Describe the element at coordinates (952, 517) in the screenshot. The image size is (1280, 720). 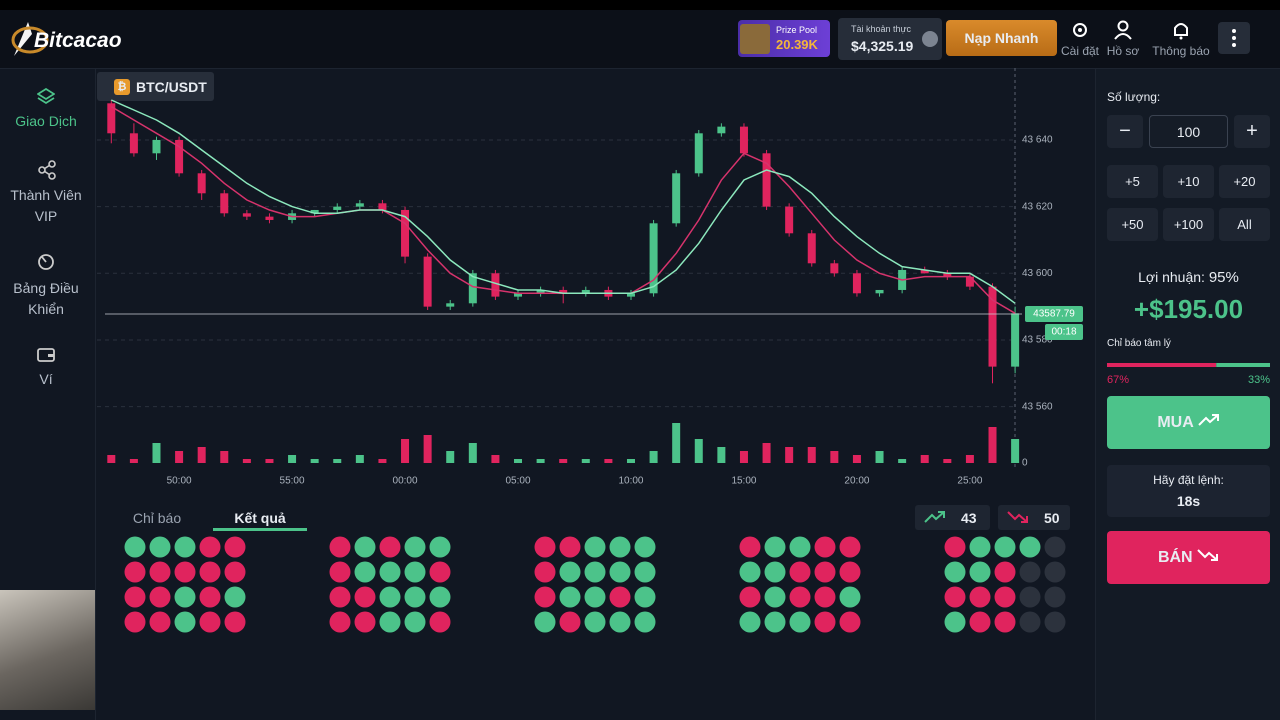
I see `up-count-box: 43` at that location.